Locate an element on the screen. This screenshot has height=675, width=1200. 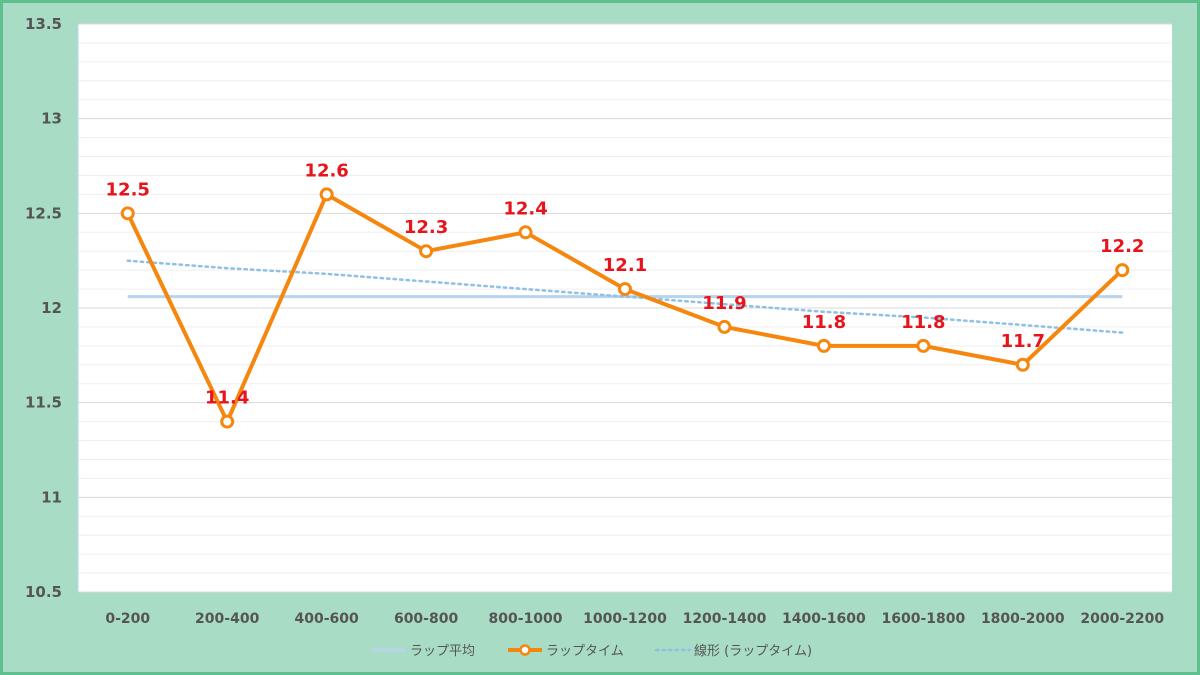
legend-label-average: ラップ平均 is located at coordinates (442, 651).